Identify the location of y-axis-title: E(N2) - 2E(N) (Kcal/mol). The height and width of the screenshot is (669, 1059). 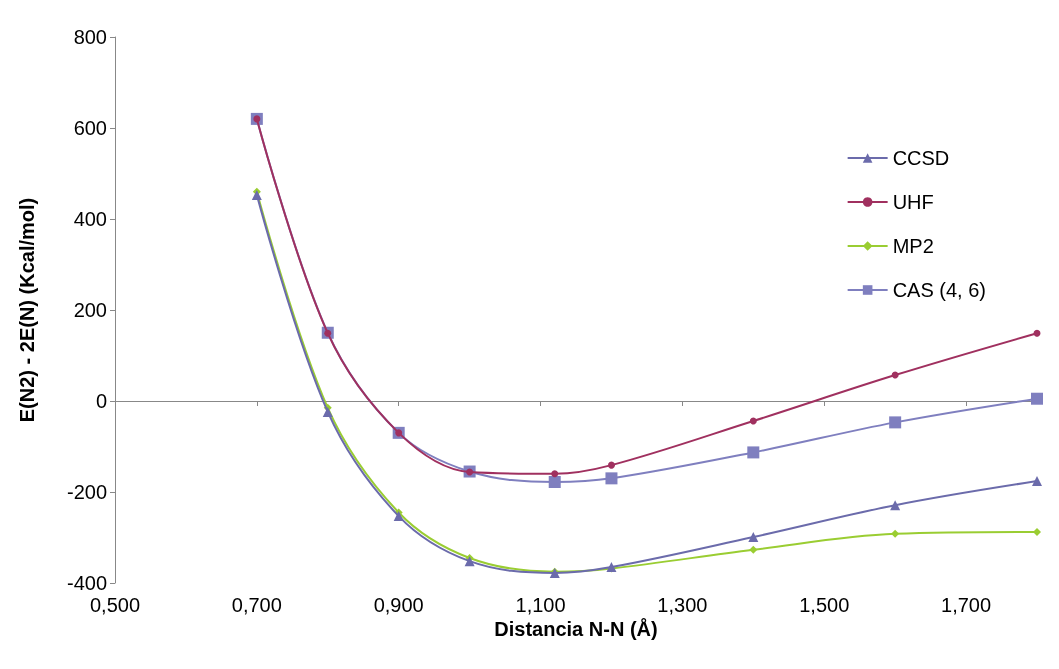
(27, 310).